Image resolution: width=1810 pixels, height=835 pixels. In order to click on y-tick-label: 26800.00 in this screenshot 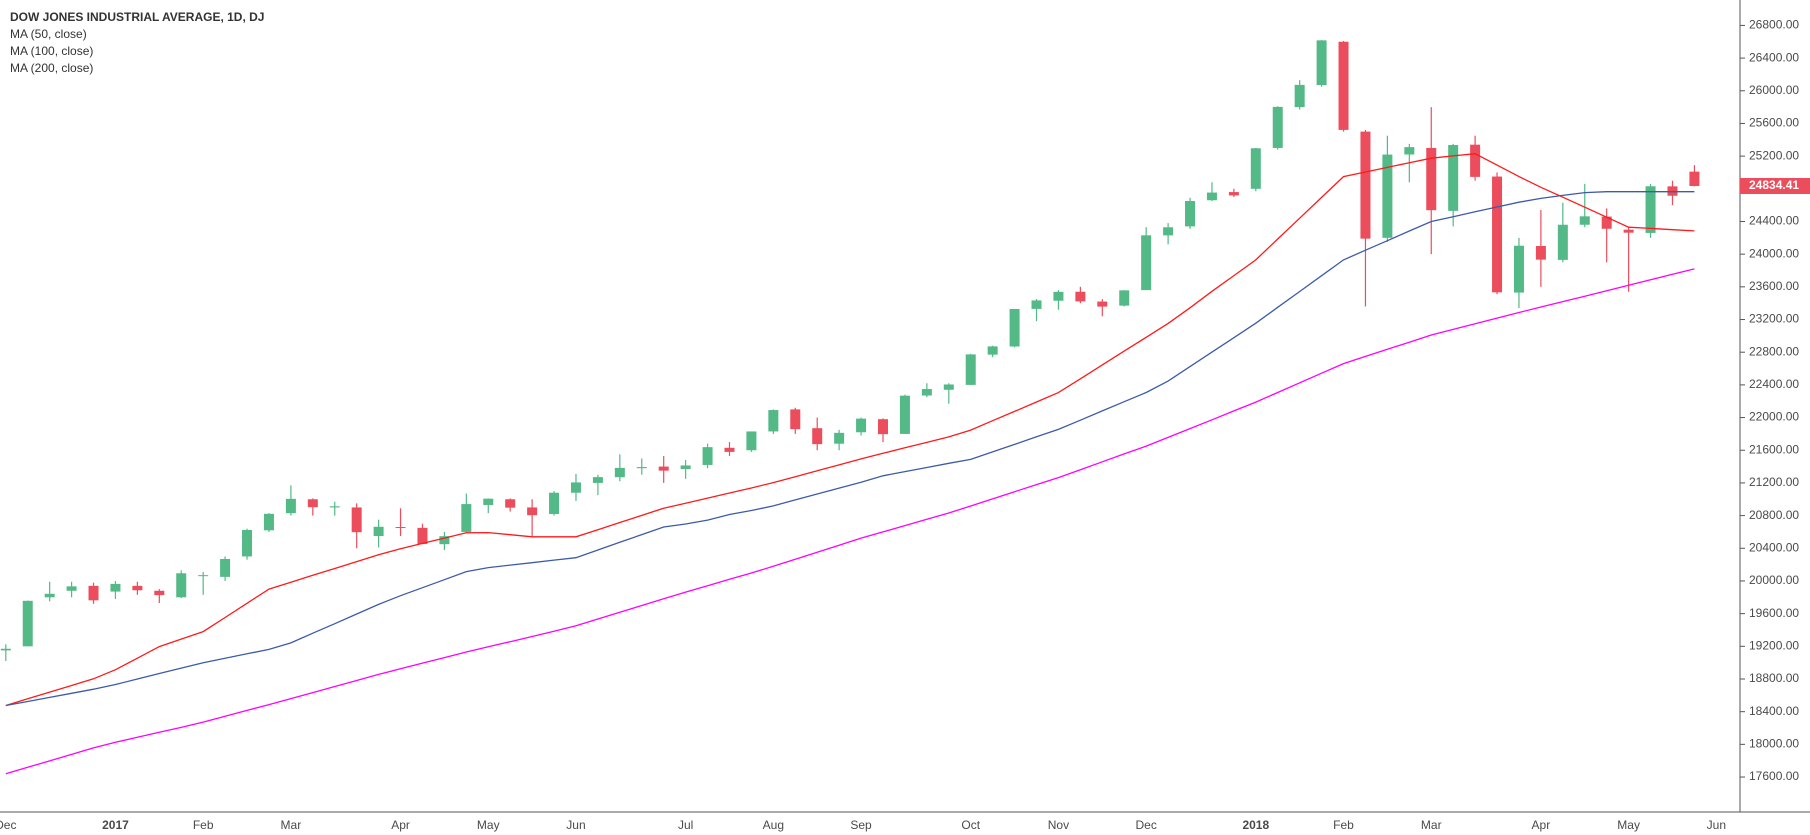, I will do `click(1774, 25)`.